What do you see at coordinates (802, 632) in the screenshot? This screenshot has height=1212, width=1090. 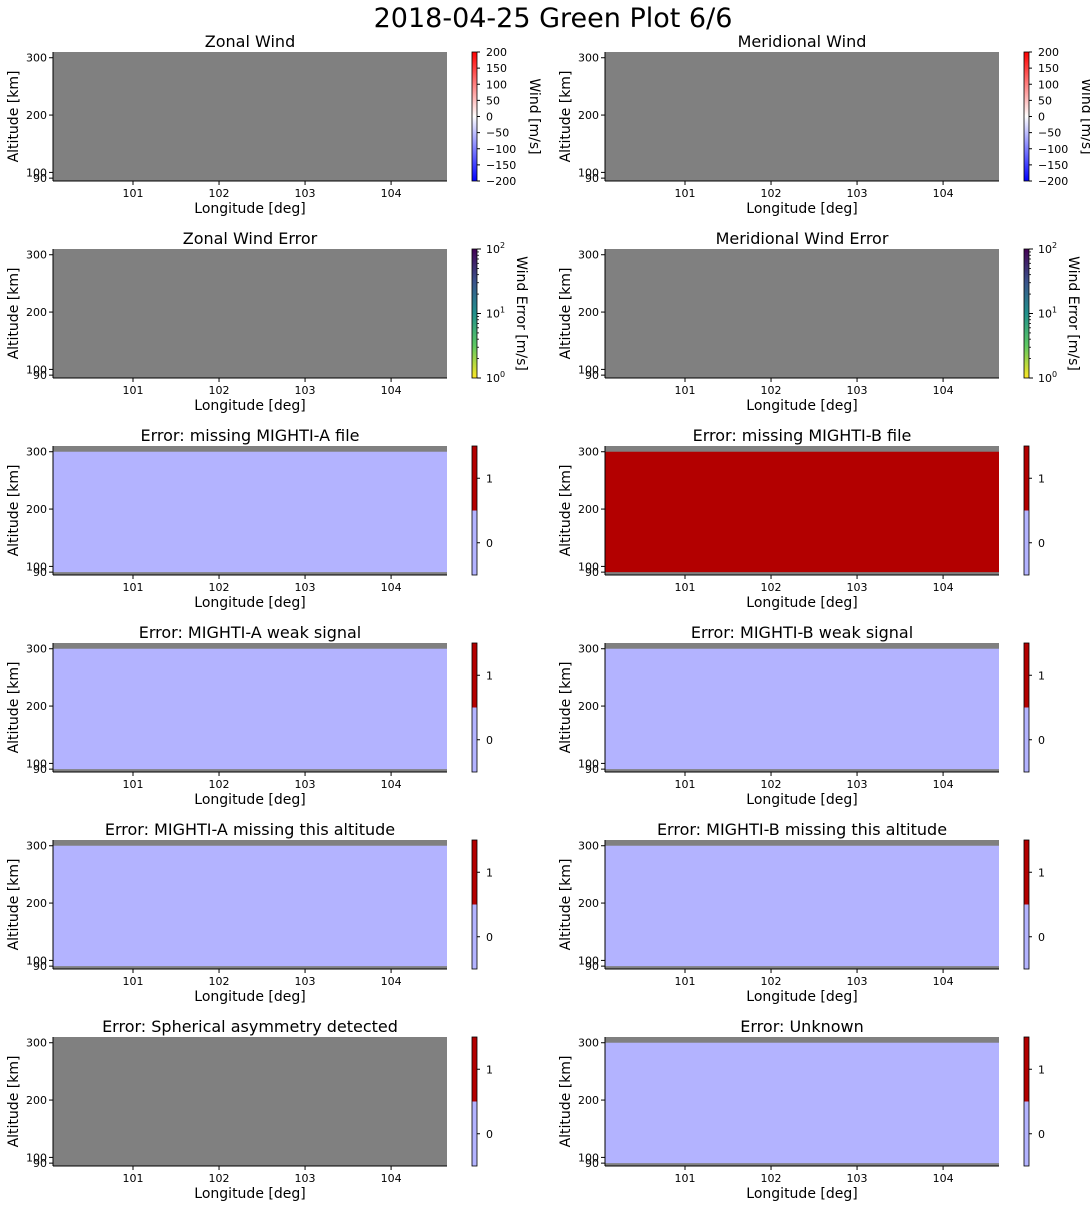 I see `subplot-title: Error: MIGHTI-B weak signal` at bounding box center [802, 632].